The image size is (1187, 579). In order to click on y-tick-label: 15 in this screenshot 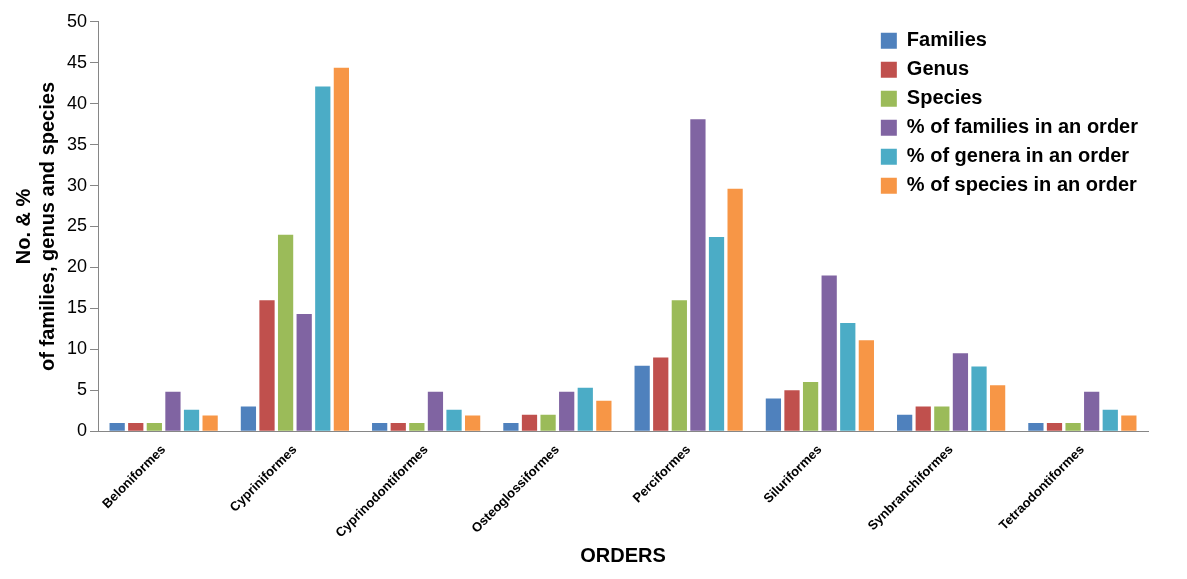, I will do `click(77, 307)`.